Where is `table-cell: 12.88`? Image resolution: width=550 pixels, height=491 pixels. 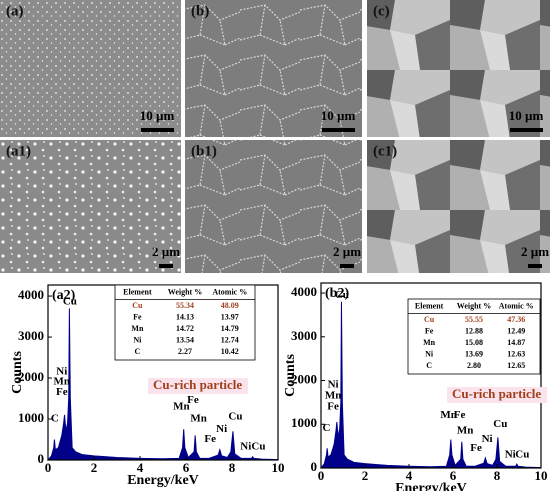 table-cell: 12.88 is located at coordinates (474, 331).